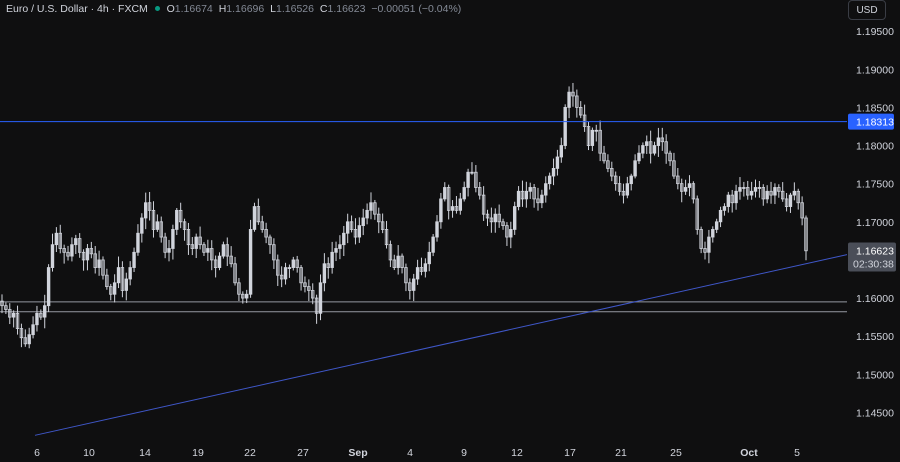 Image resolution: width=900 pixels, height=462 pixels. Describe the element at coordinates (464, 453) in the screenshot. I see `time-tick-label: 9` at that location.